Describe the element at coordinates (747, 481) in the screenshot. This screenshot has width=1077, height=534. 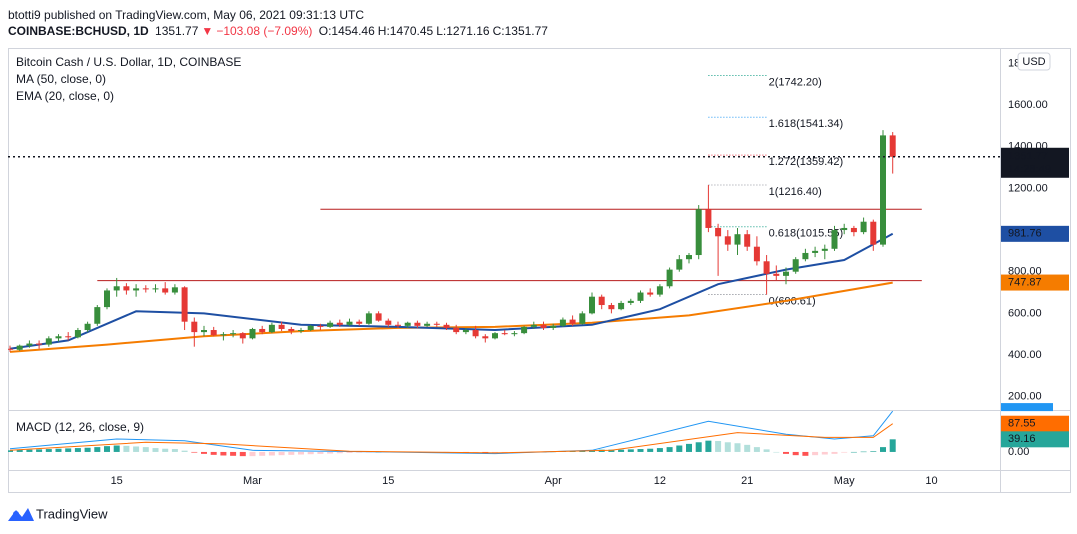
I see `x-tick-label: 21` at that location.